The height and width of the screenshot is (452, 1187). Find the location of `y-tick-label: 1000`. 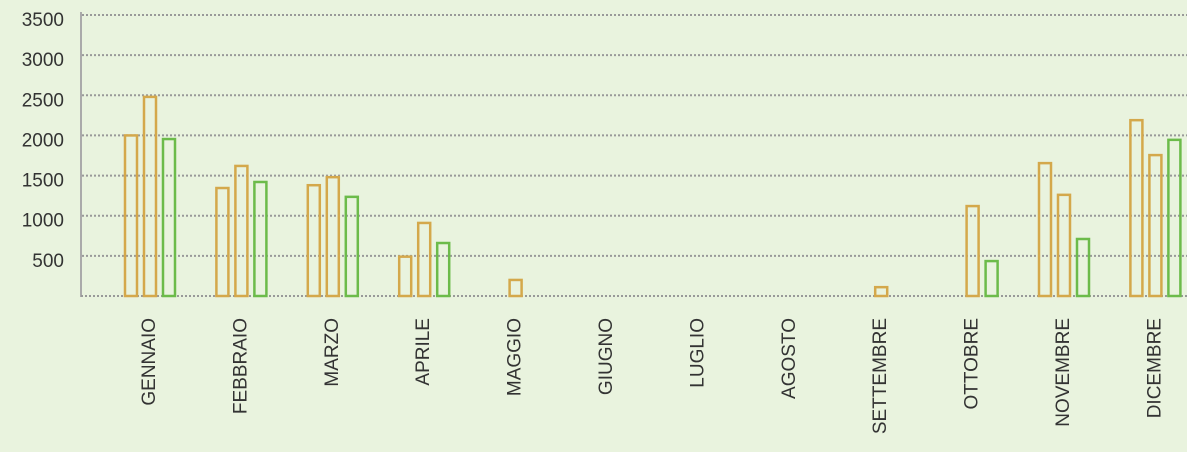

y-tick-label: 1000 is located at coordinates (43, 221).